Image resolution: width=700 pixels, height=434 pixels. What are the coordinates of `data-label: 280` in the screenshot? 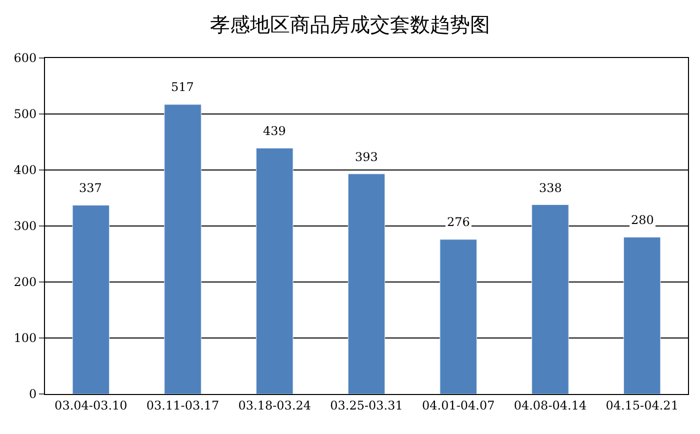 It's located at (642, 220).